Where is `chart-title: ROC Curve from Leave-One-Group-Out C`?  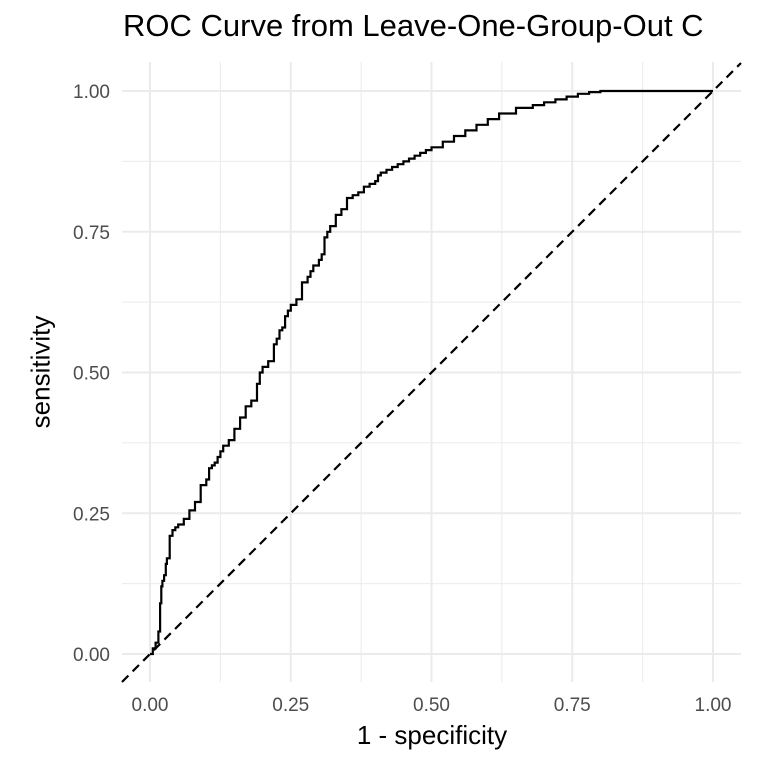 chart-title: ROC Curve from Leave-One-Group-Out C is located at coordinates (413, 25).